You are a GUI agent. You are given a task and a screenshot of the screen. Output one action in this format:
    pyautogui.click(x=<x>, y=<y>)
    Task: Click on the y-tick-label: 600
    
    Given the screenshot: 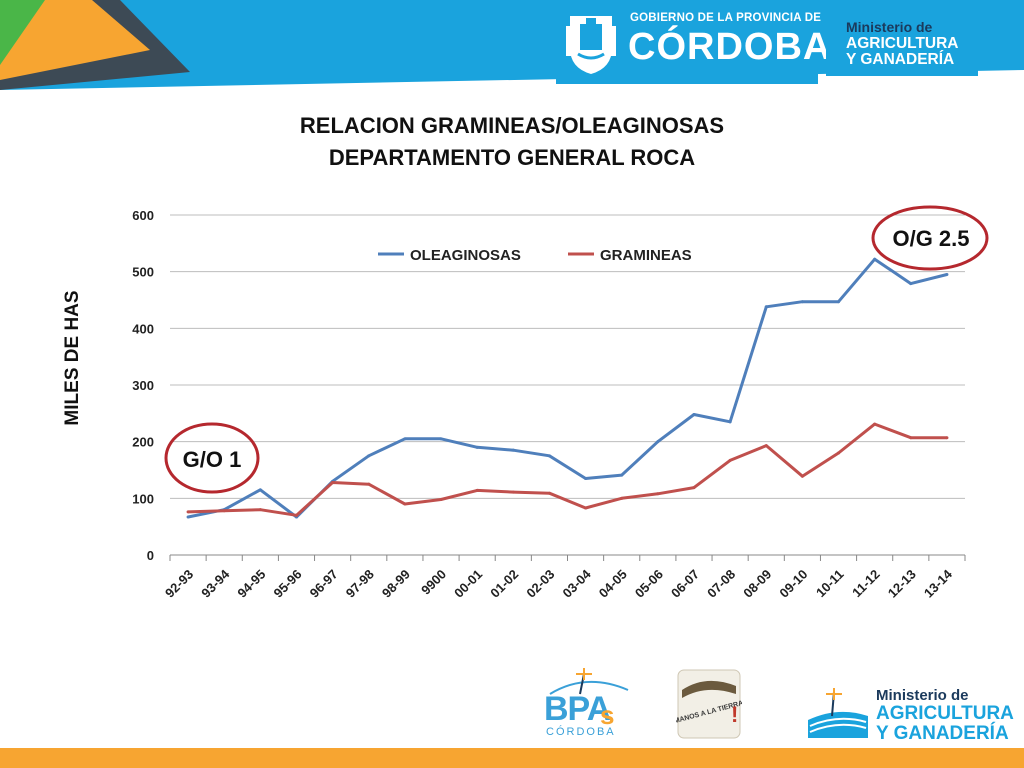 What is the action you would take?
    pyautogui.click(x=143, y=215)
    